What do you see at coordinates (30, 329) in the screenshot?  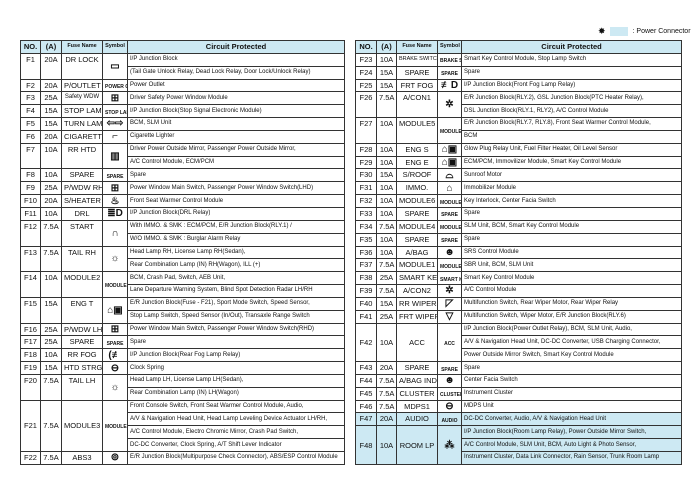 I see `fuse-number: F16` at bounding box center [30, 329].